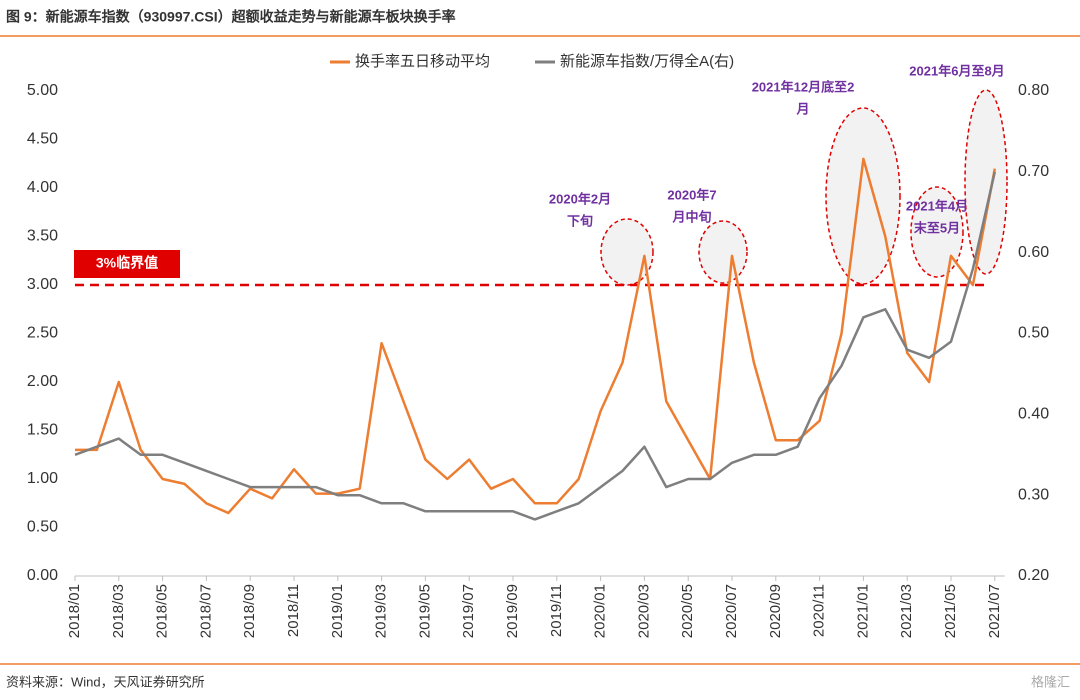 The width and height of the screenshot is (1080, 700). What do you see at coordinates (1033, 414) in the screenshot?
I see `y2-tick-label: 0.40` at bounding box center [1033, 414].